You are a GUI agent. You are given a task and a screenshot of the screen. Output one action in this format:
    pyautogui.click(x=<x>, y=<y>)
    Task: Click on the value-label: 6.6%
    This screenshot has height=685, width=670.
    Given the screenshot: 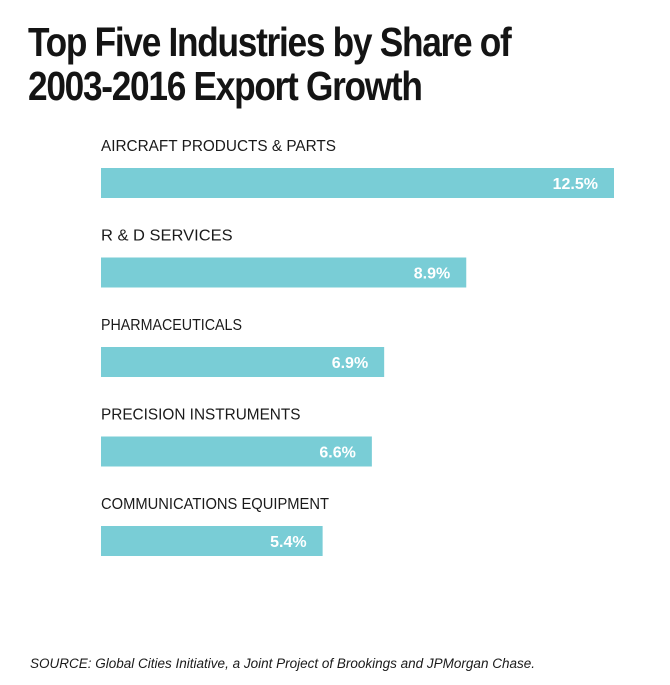 What is the action you would take?
    pyautogui.click(x=337, y=453)
    